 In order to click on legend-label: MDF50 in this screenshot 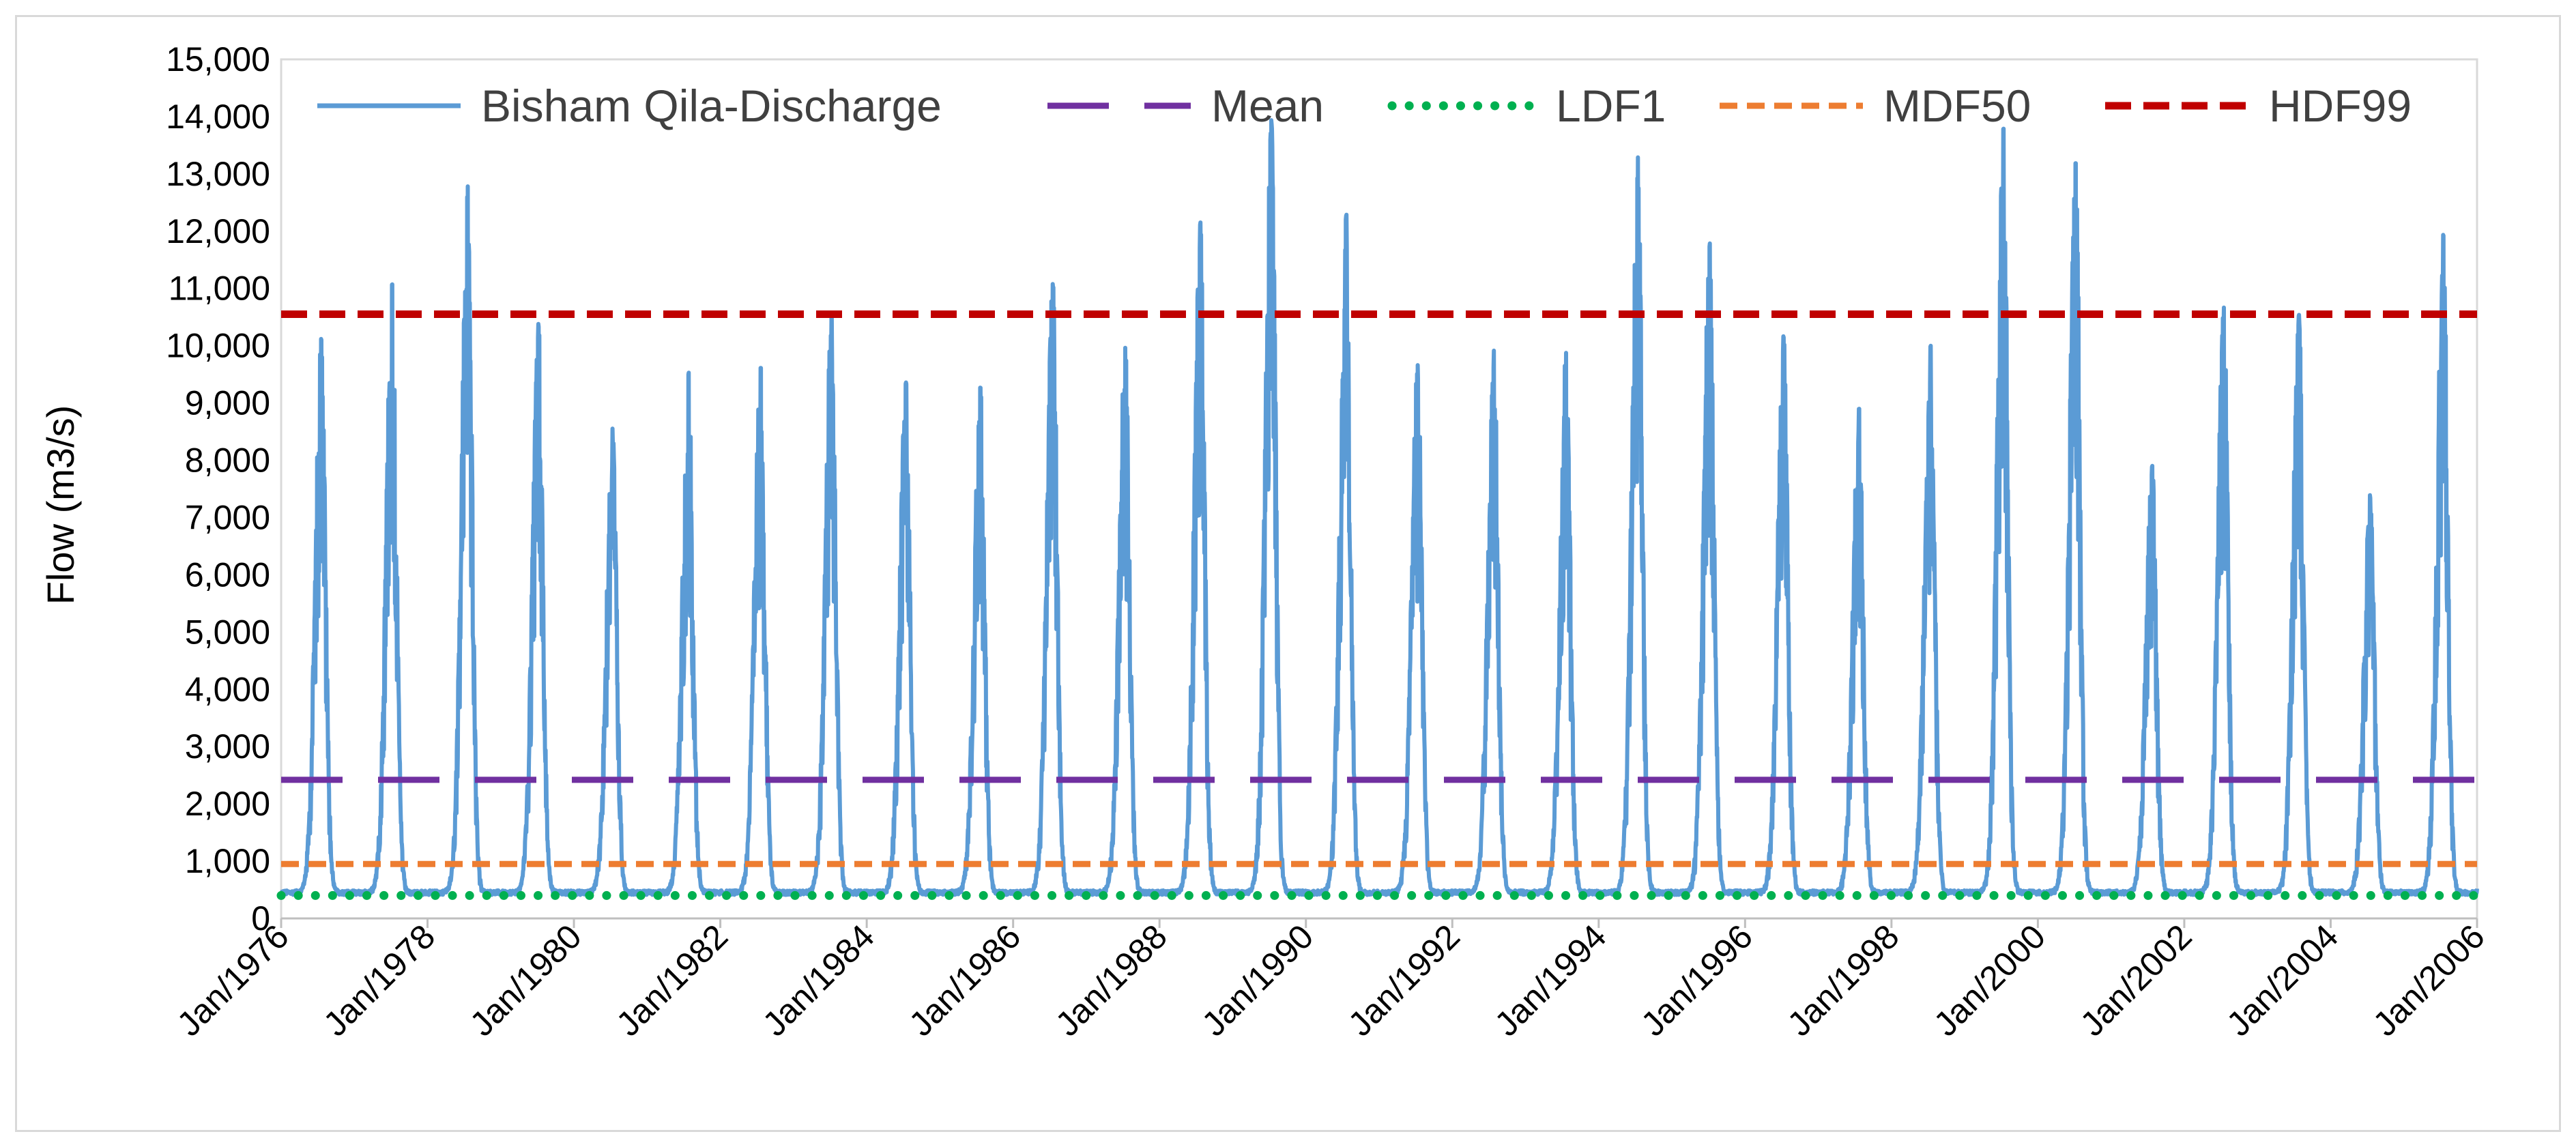, I will do `click(1957, 106)`.